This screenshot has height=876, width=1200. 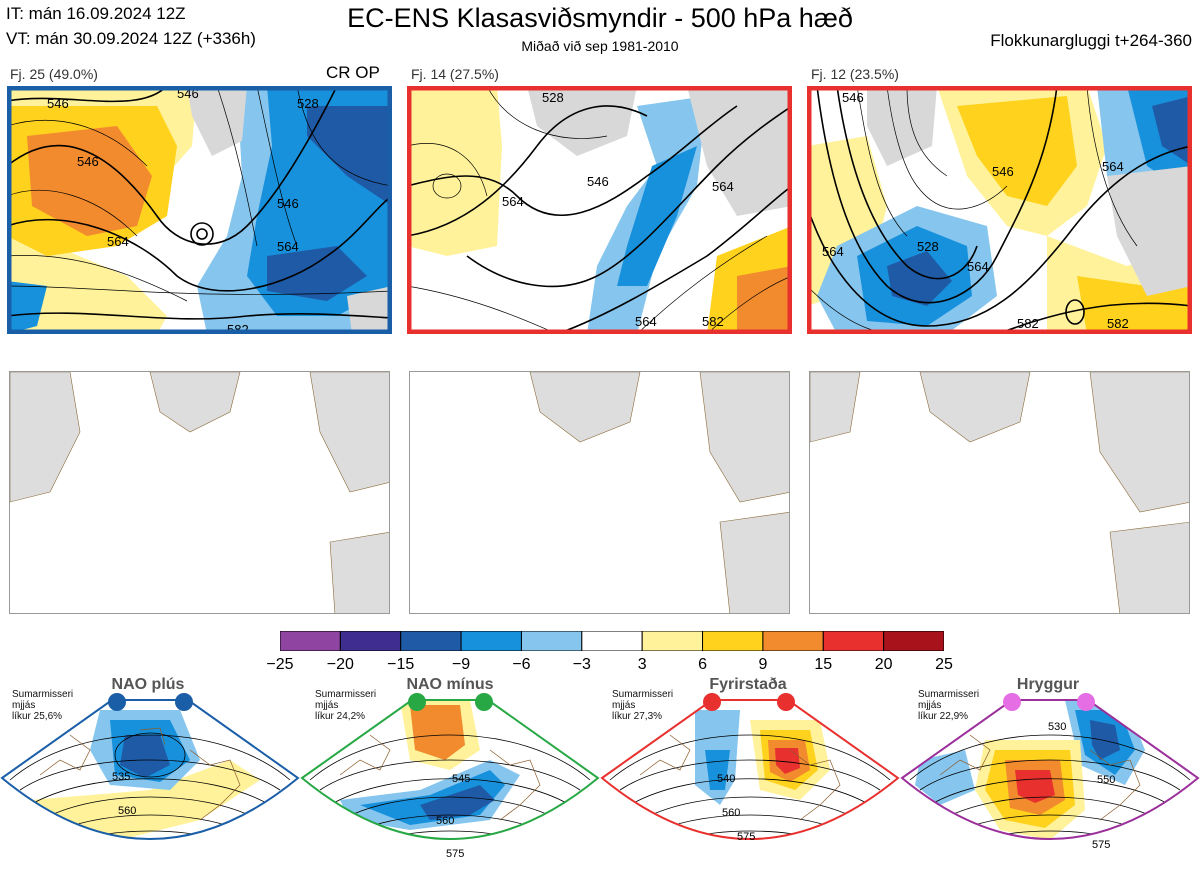 What do you see at coordinates (702, 664) in the screenshot?
I see `colorbar-tick-label: 6` at bounding box center [702, 664].